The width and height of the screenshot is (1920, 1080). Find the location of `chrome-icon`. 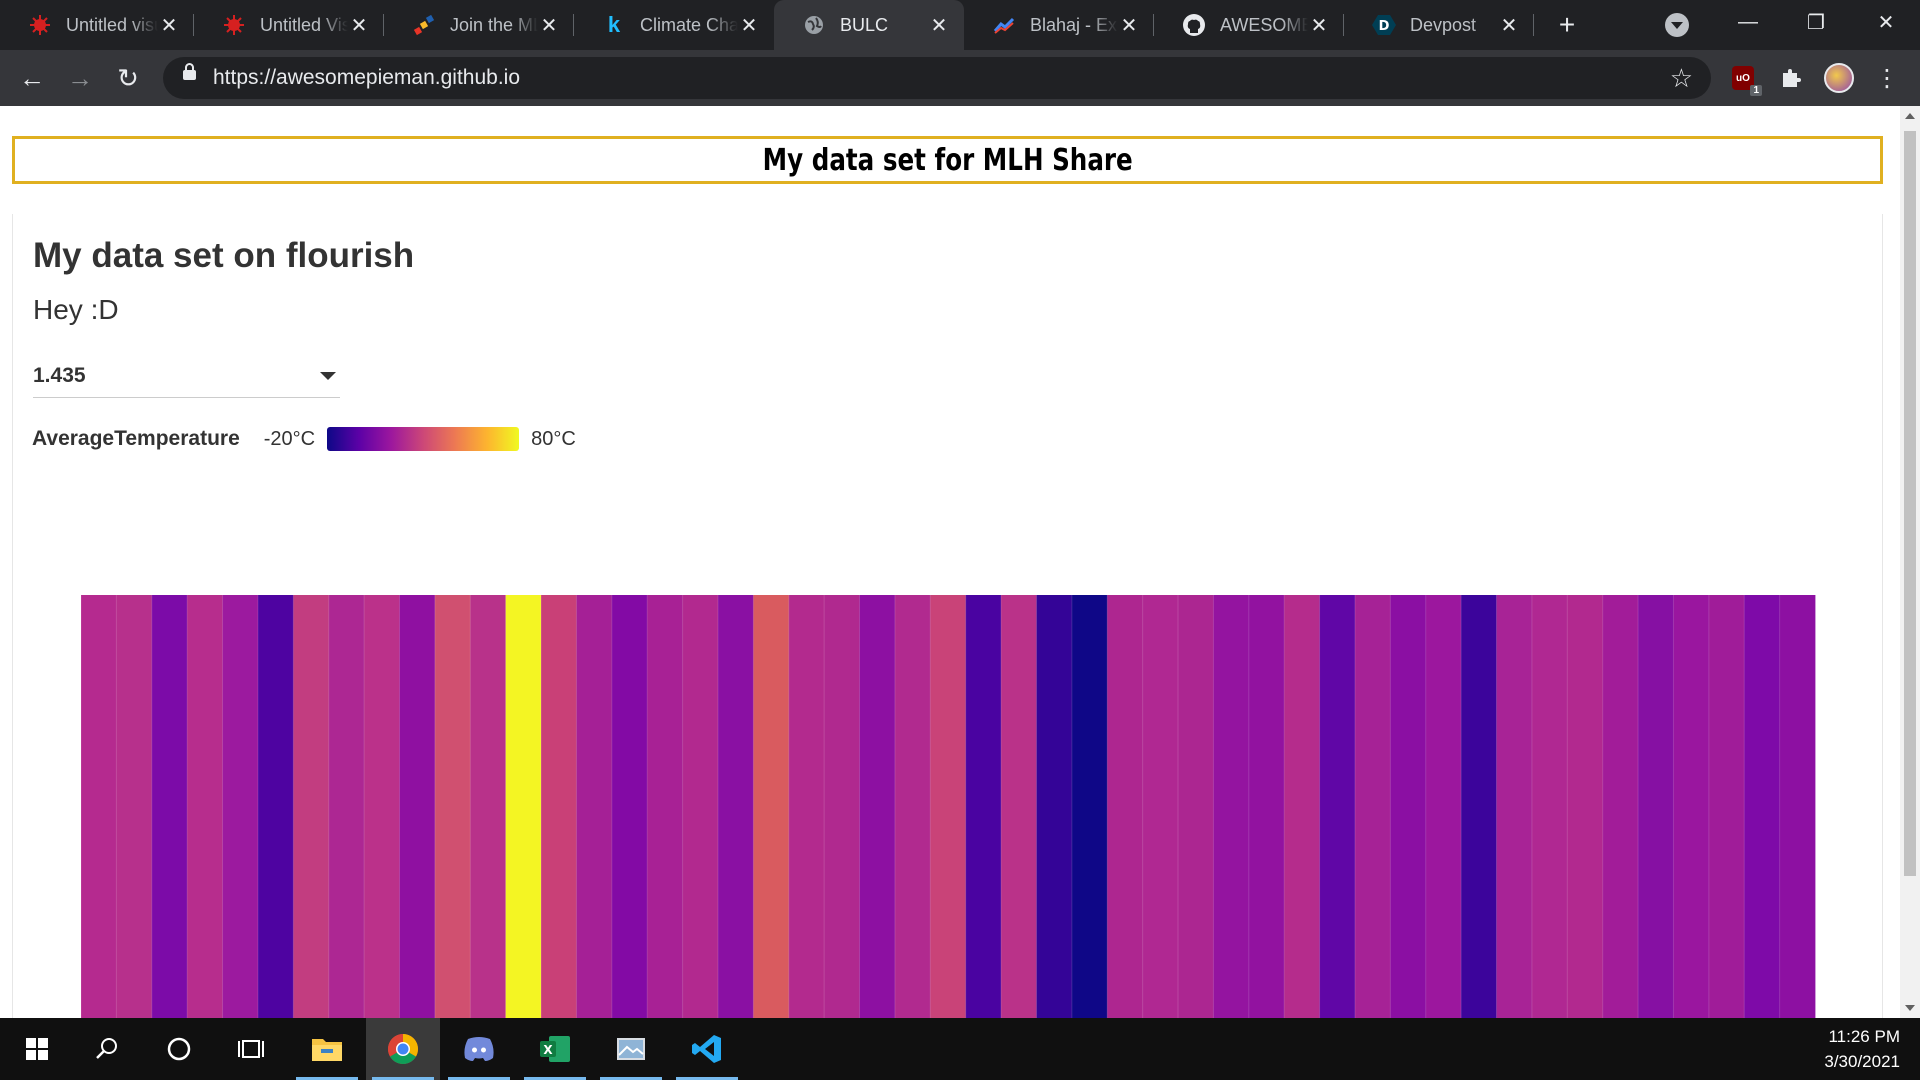

chrome-icon is located at coordinates (403, 1049).